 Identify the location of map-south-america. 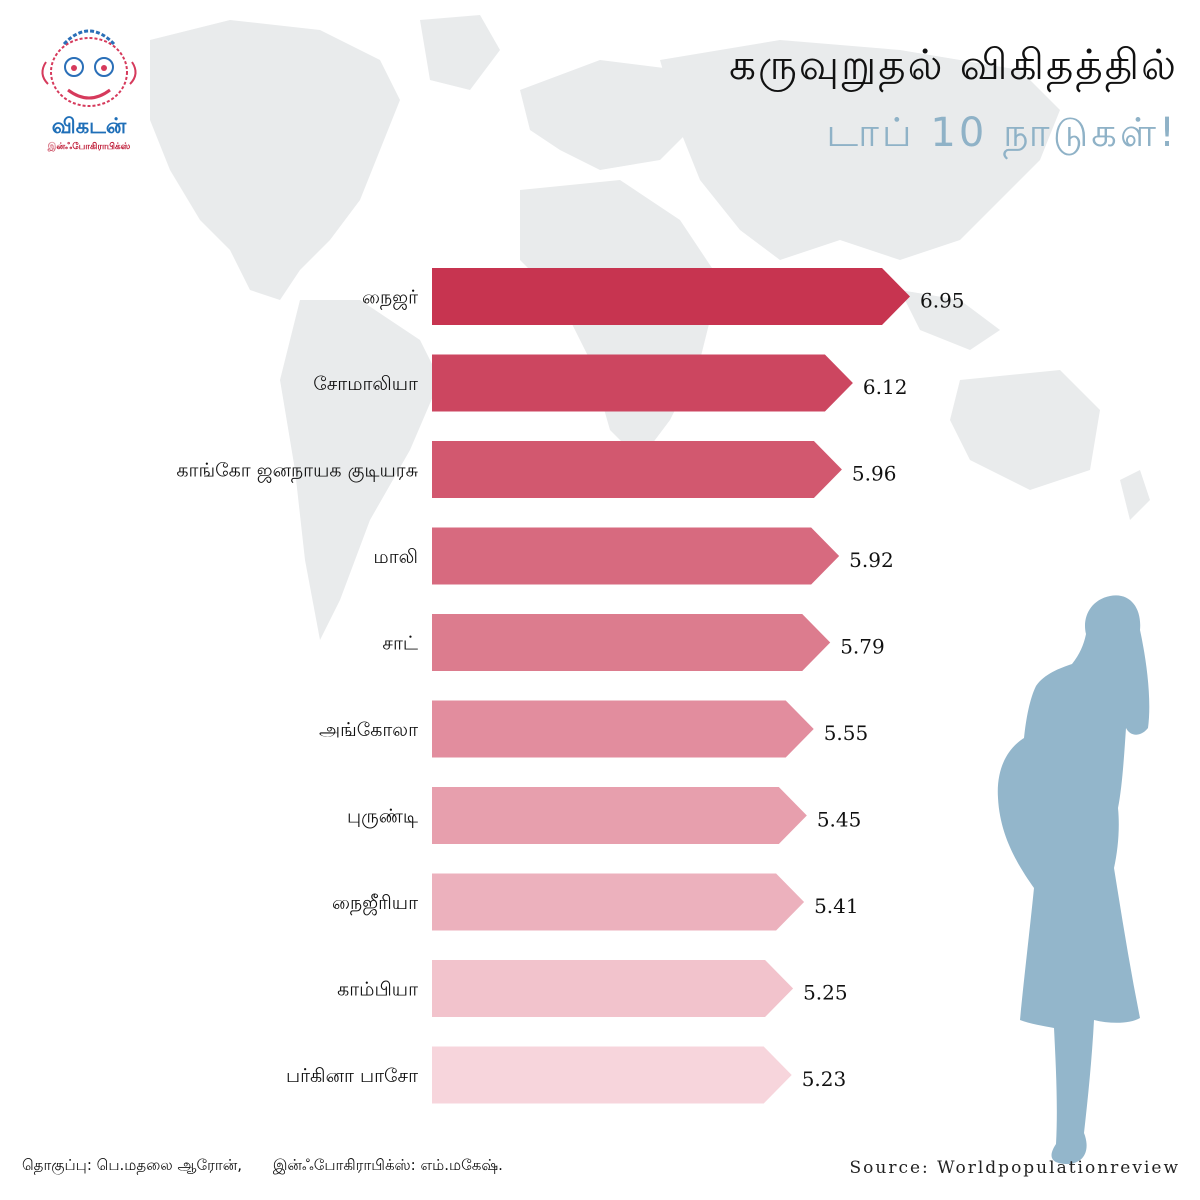
(360, 470).